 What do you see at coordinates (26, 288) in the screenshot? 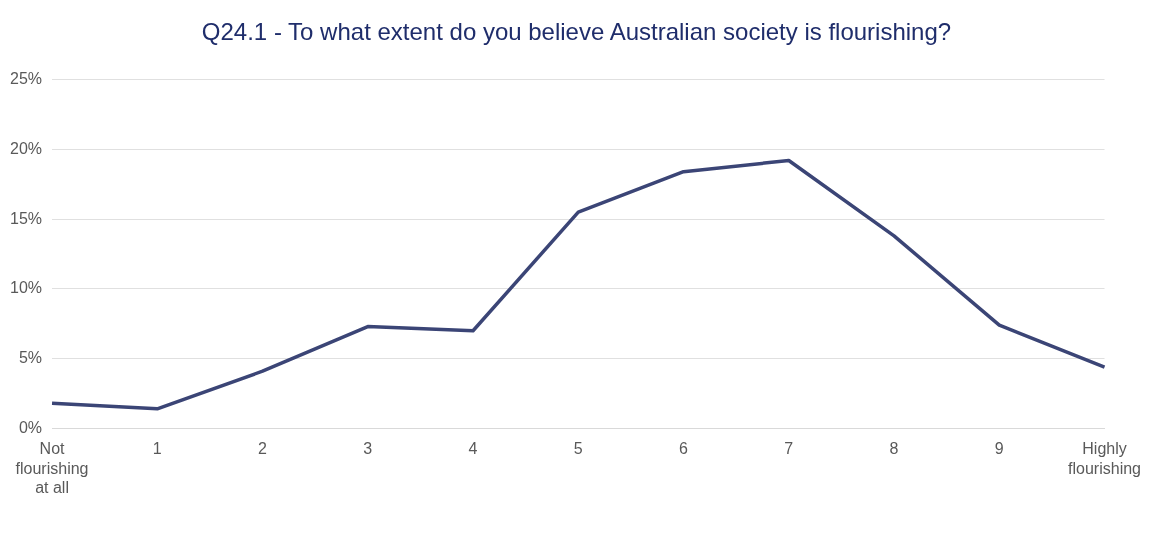
I see `y-tick-label: 10%` at bounding box center [26, 288].